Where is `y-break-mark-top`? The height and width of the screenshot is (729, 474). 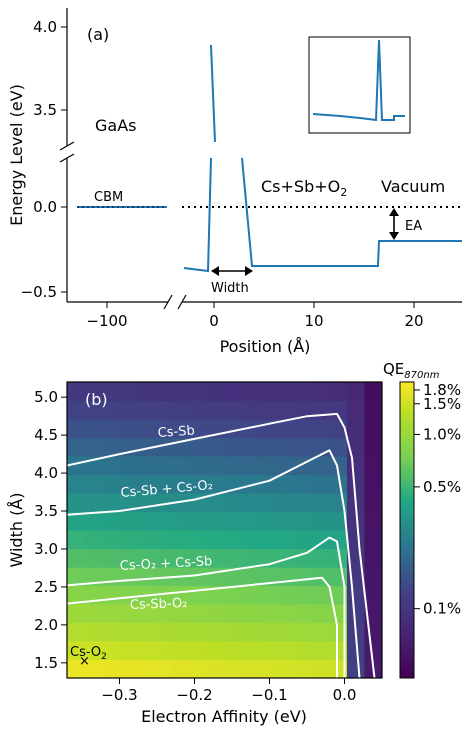 y-break-mark-top is located at coordinates (67, 146).